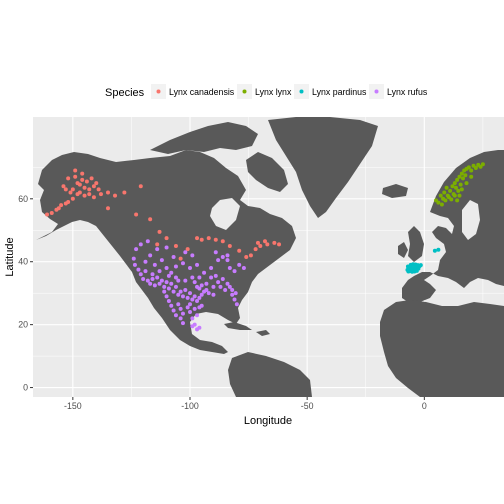 The width and height of the screenshot is (504, 504). What do you see at coordinates (307, 406) in the screenshot?
I see `x-tick-label: -50` at bounding box center [307, 406].